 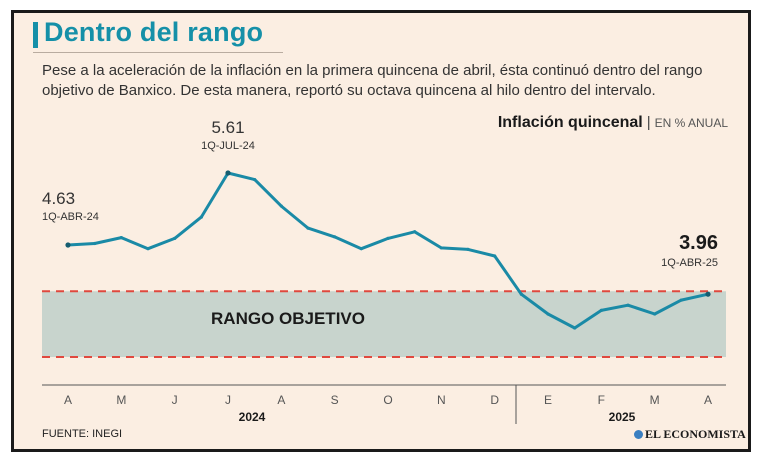 I want to click on publisher-logo: EL ECONOMISTA, so click(x=690, y=434).